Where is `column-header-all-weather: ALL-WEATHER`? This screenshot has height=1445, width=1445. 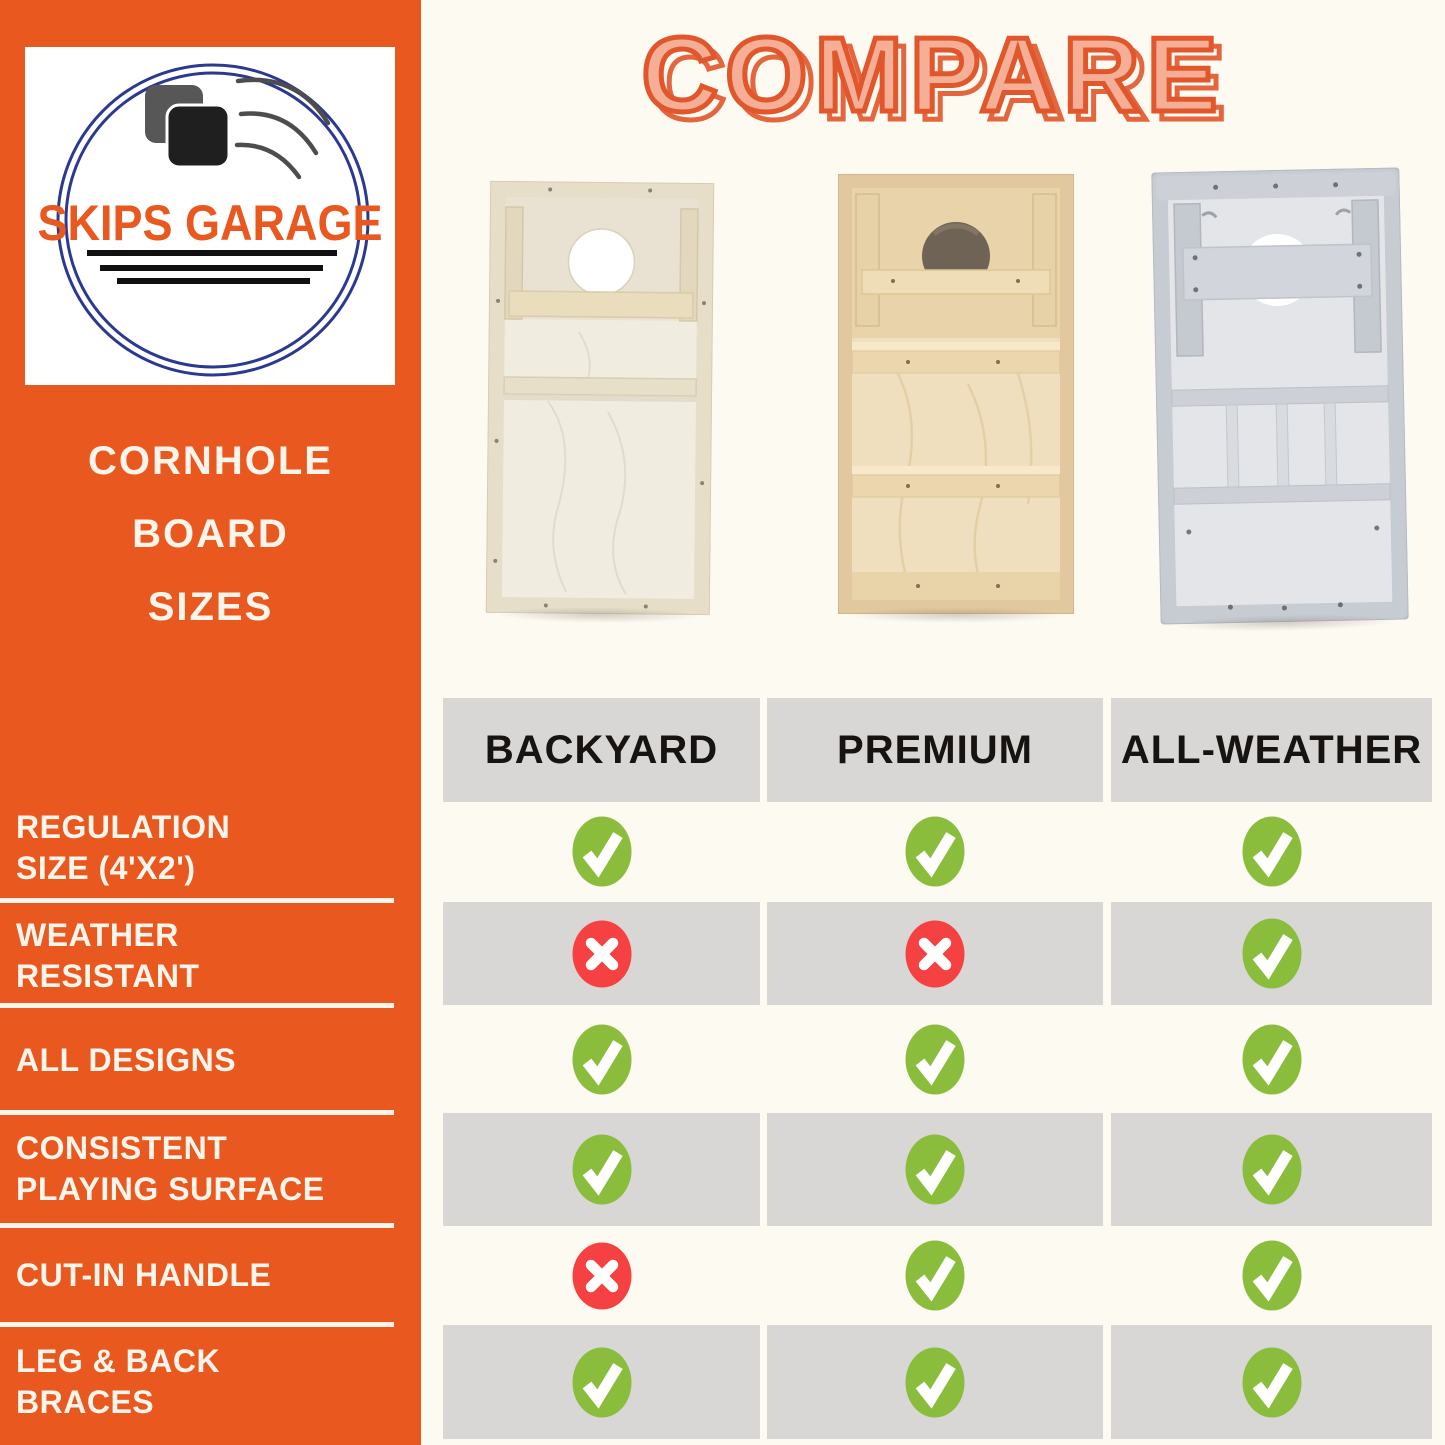 column-header-all-weather: ALL-WEATHER is located at coordinates (1271, 750).